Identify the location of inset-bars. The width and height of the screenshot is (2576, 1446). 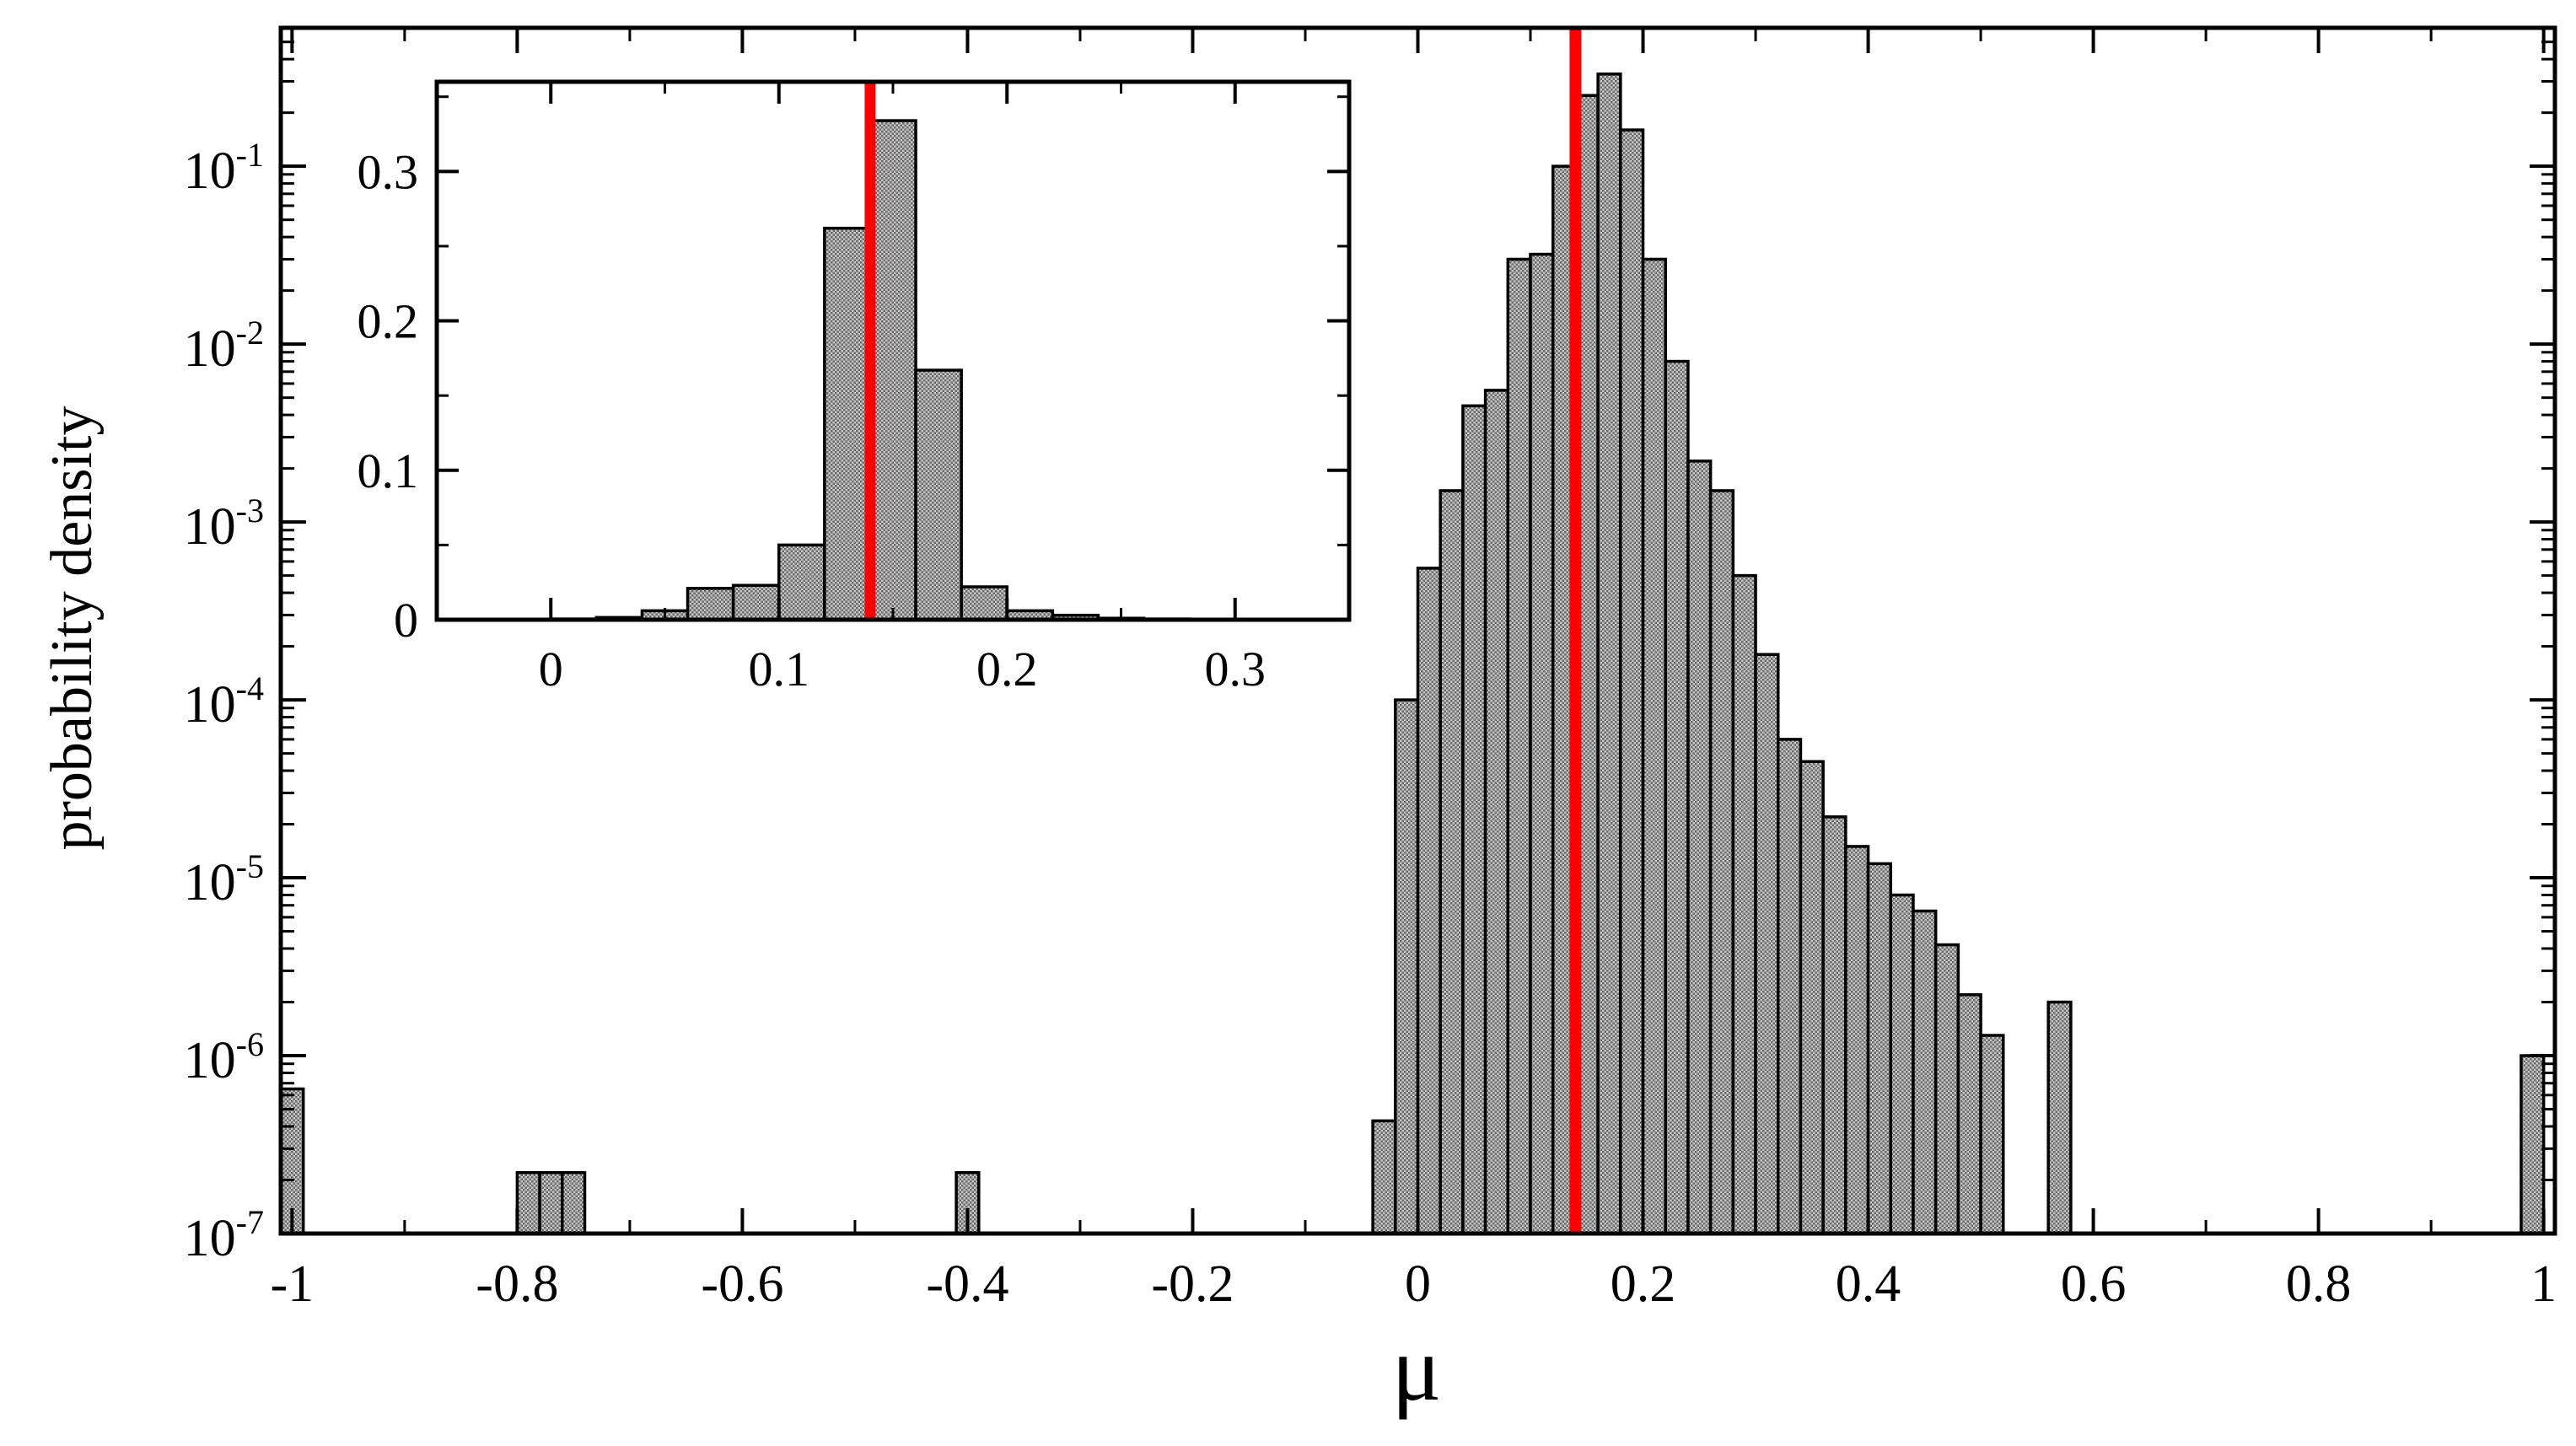
(870, 370).